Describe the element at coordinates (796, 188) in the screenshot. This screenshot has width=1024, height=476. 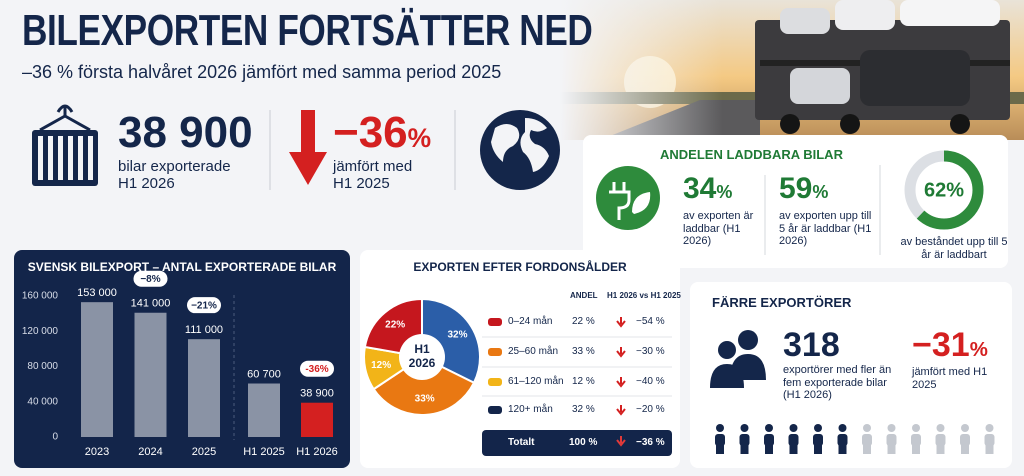
I see `ev-number: 59` at that location.